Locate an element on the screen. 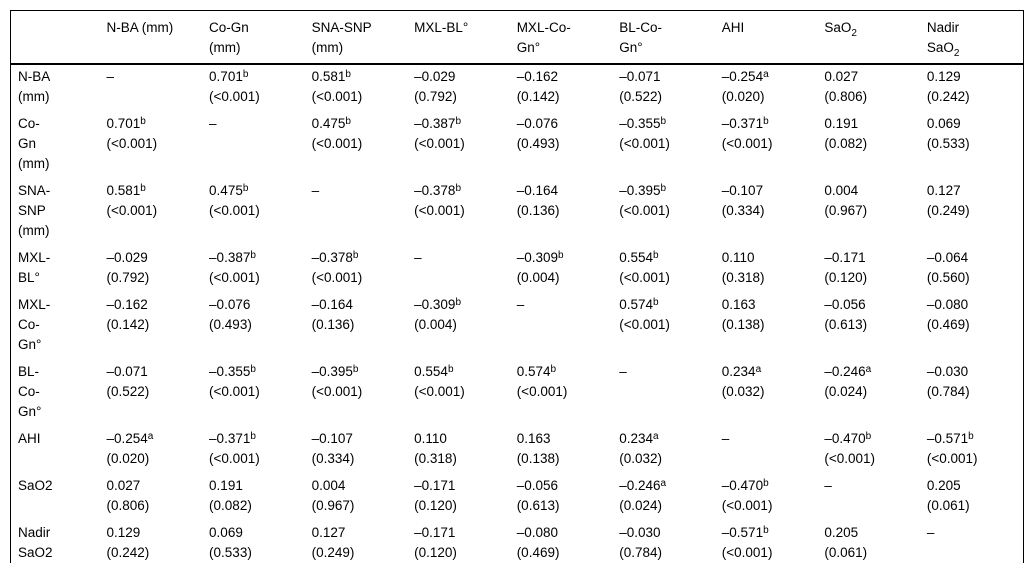  cell-value: 0.701b is located at coordinates (256, 77).